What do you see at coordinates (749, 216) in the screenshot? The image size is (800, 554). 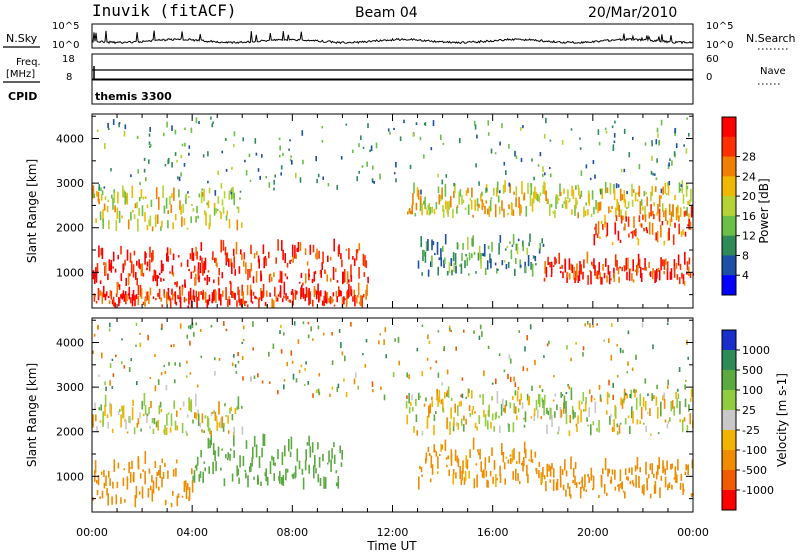 I see `colorbar-tick-label: 16` at bounding box center [749, 216].